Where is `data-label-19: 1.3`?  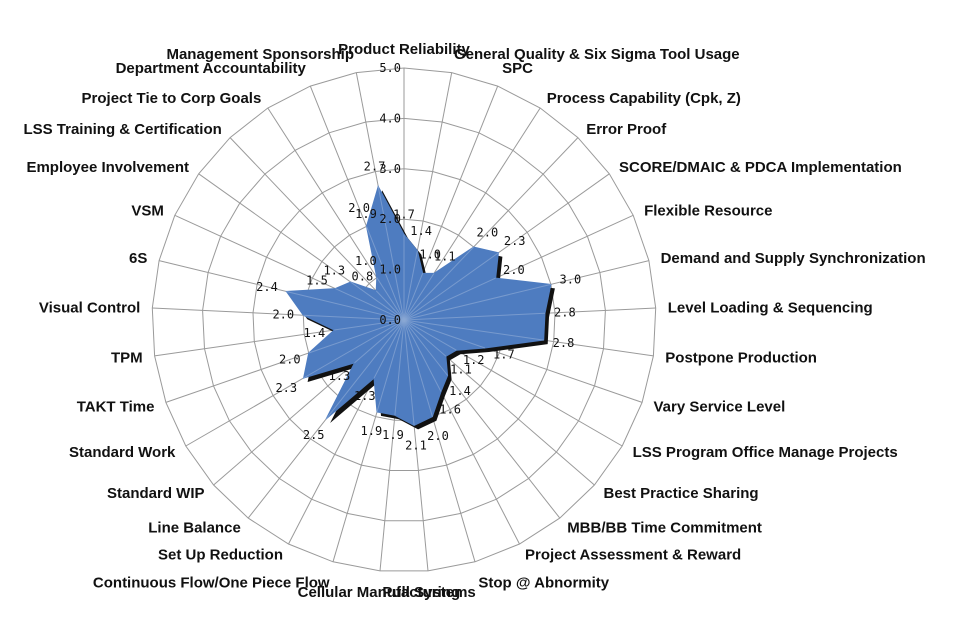 data-label-19: 1.3 is located at coordinates (365, 396).